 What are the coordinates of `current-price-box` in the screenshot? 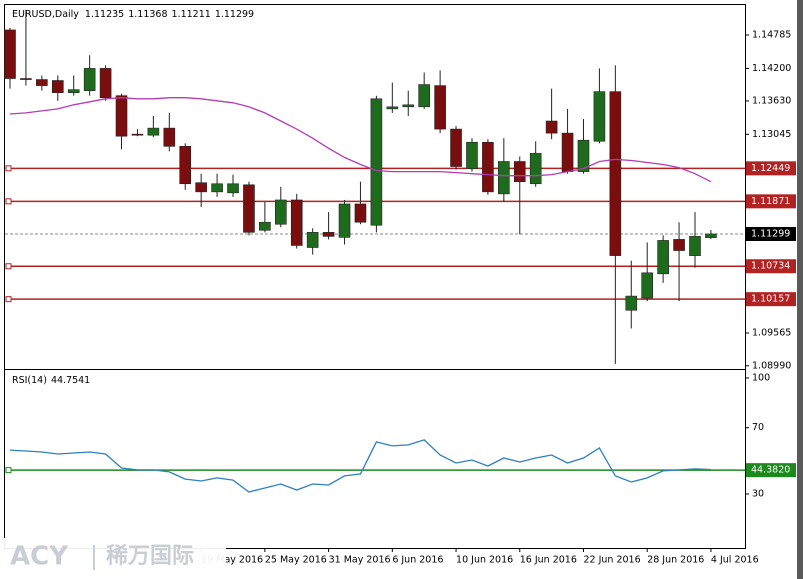 It's located at (771, 233).